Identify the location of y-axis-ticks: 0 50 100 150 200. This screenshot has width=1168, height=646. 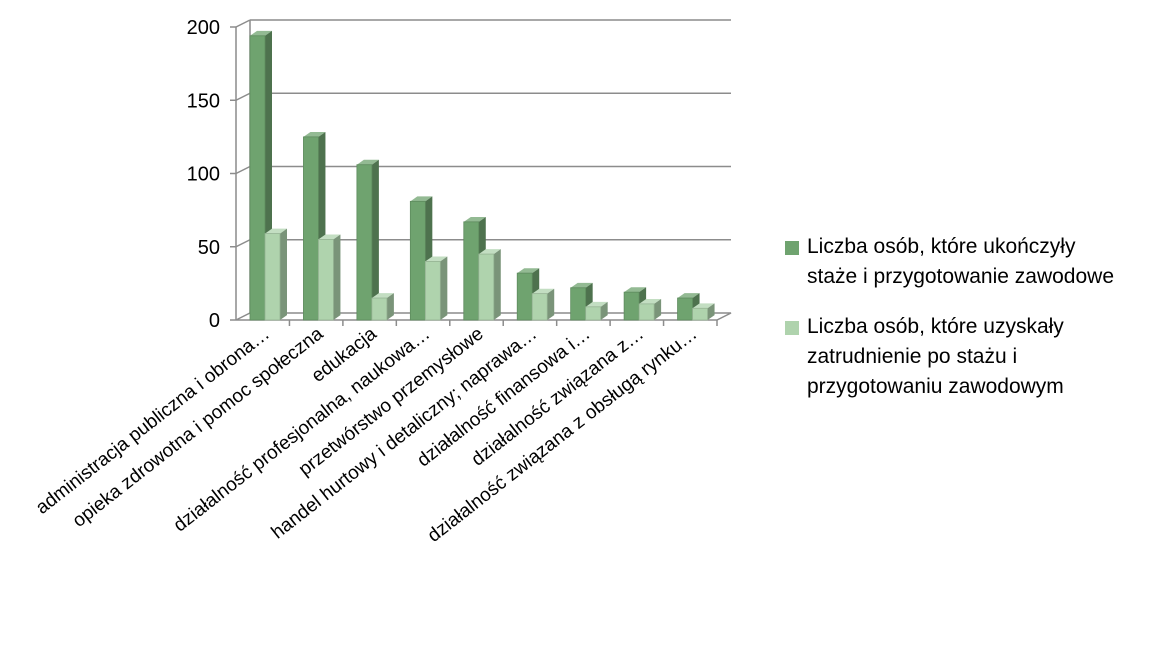
(211, 174).